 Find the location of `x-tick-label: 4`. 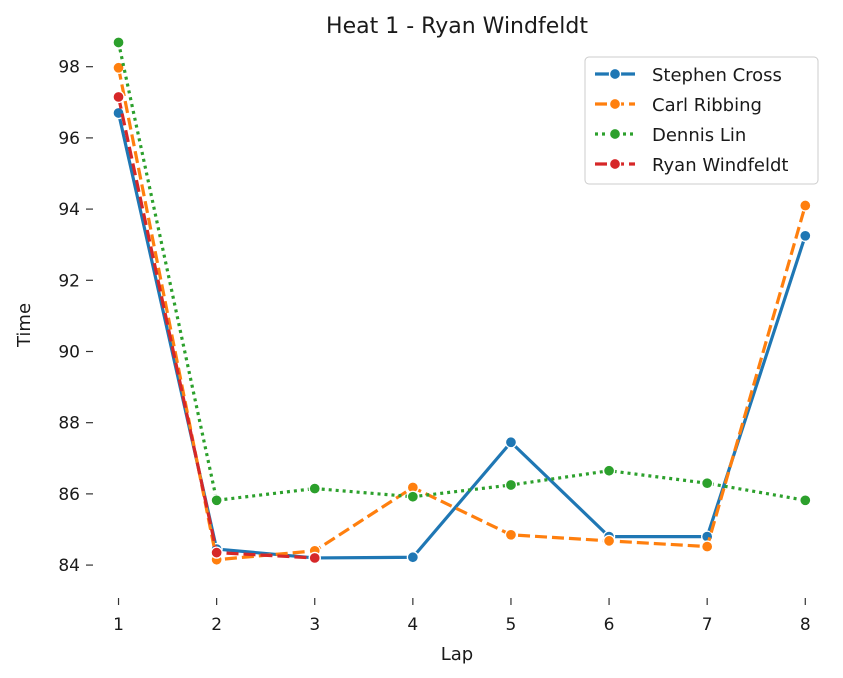

x-tick-label: 4 is located at coordinates (412, 625).